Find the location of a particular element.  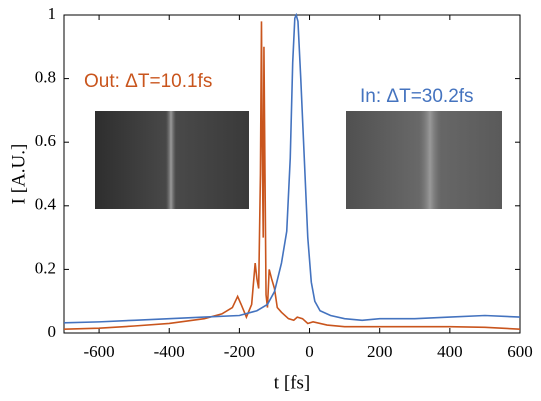

y-axis-label: I [A.U.] is located at coordinates (18, 174).